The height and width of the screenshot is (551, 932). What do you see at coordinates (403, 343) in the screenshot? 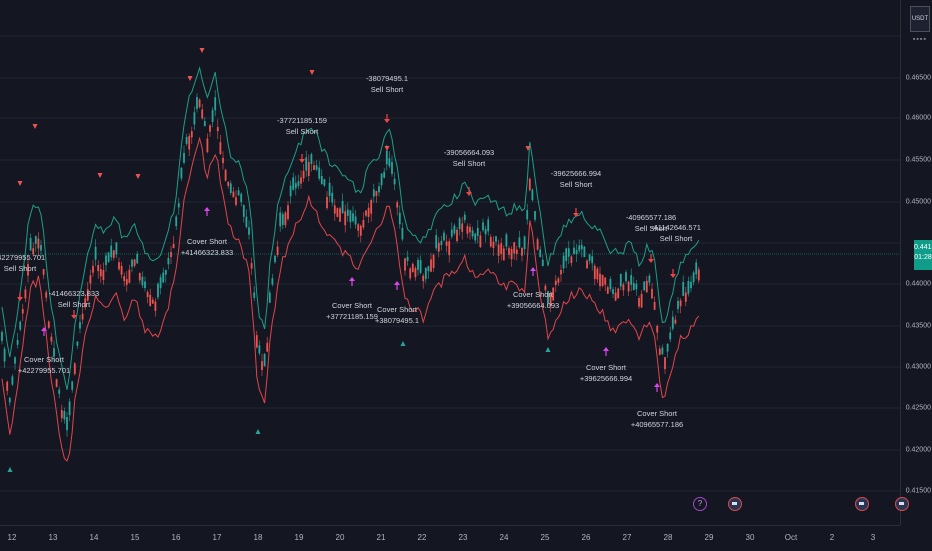
I see `bullish-triangle` at bounding box center [403, 343].